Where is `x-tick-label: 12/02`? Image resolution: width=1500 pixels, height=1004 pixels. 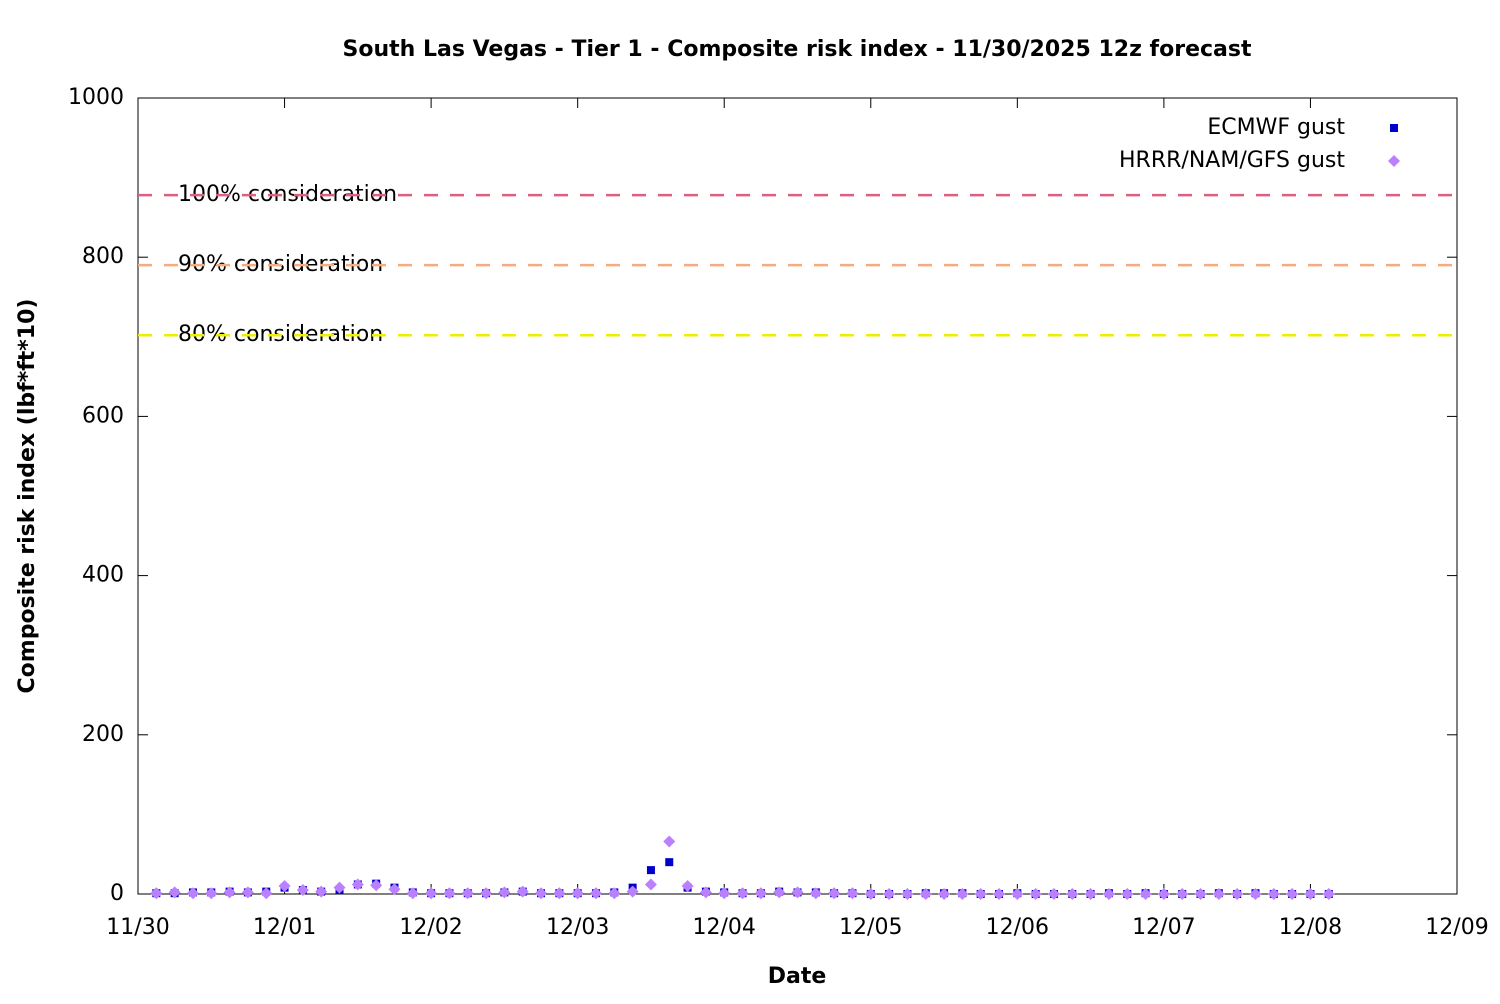 x-tick-label: 12/02 is located at coordinates (430, 927).